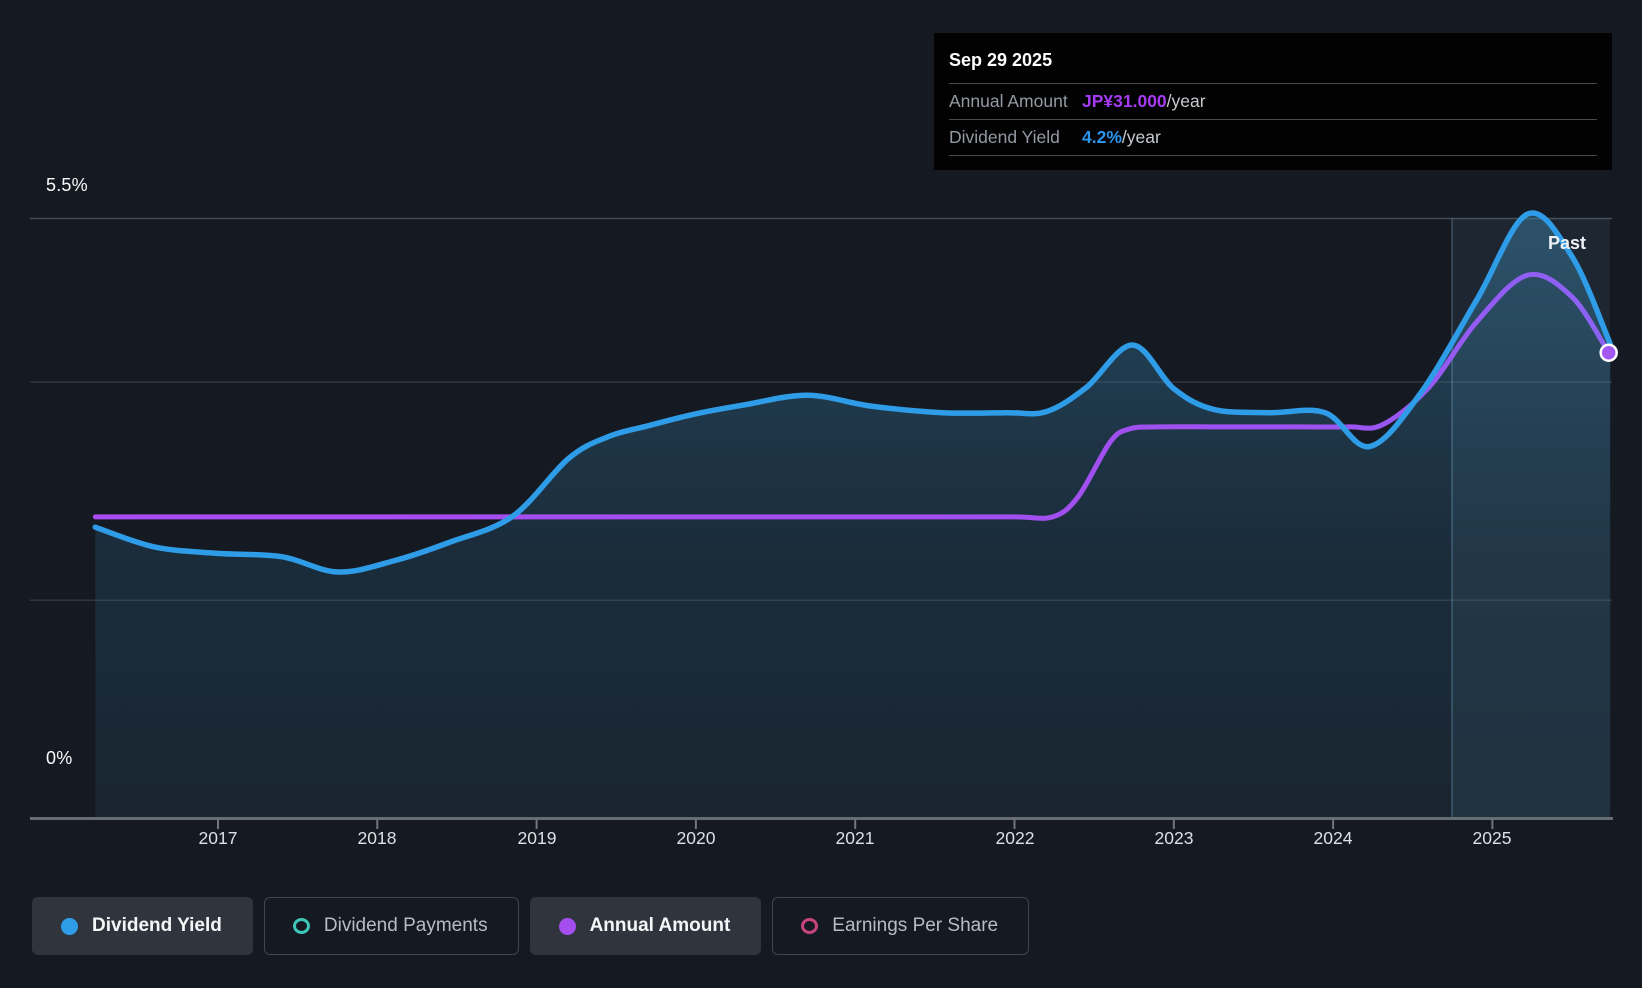 The image size is (1642, 988). I want to click on x-tick-label: 2024, so click(1333, 838).